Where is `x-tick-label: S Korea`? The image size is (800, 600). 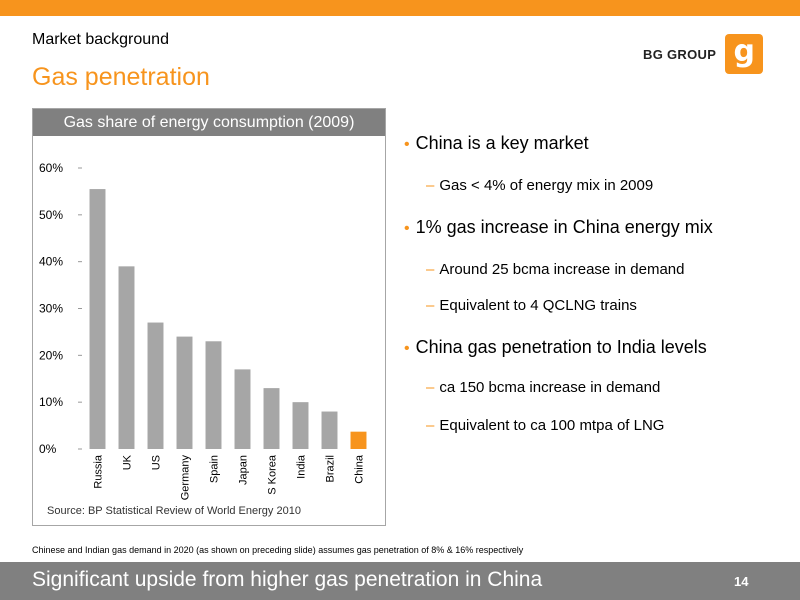
x-tick-label: S Korea is located at coordinates (273, 474).